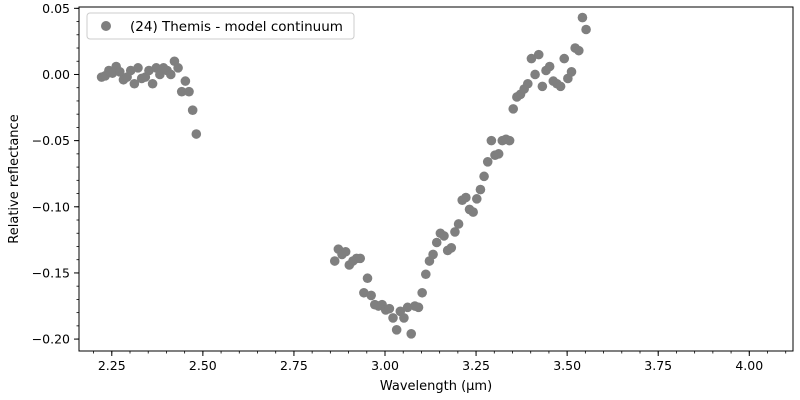 The height and width of the screenshot is (400, 800). I want to click on y-tick-label: −0.20, so click(51, 339).